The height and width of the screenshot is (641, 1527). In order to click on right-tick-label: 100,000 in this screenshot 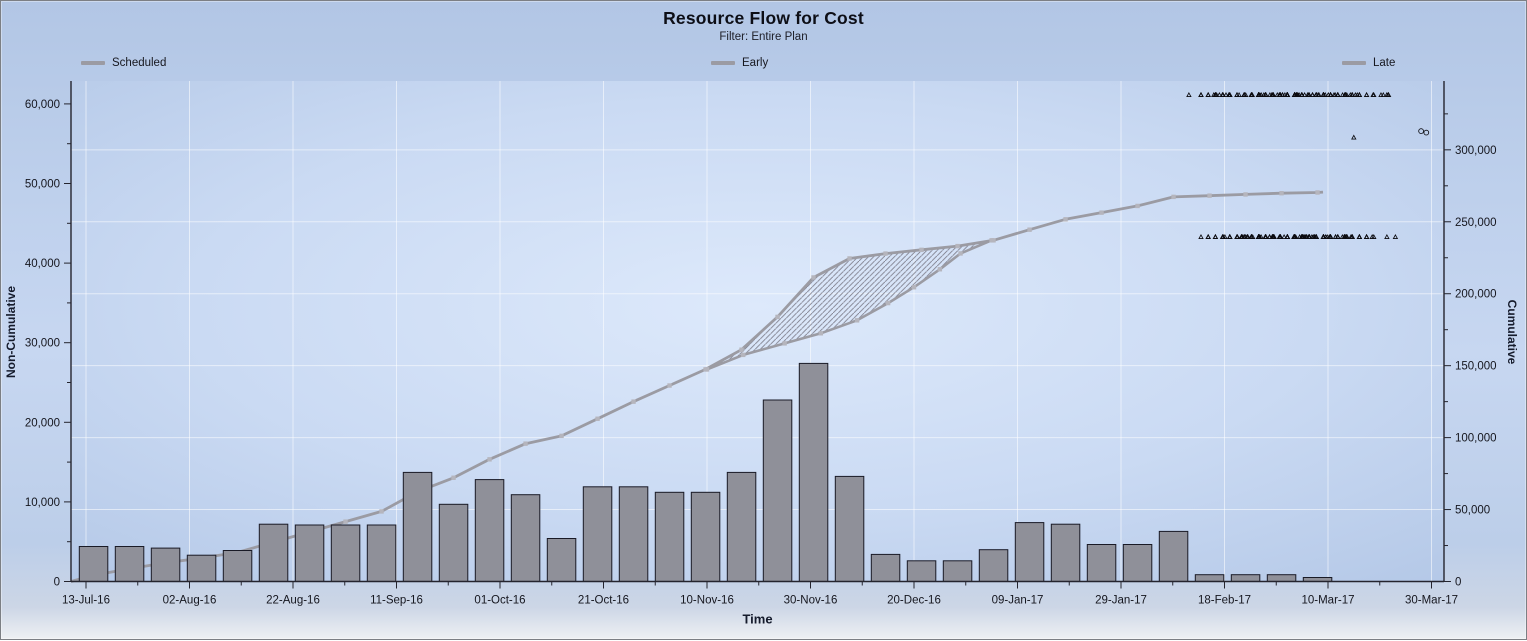, I will do `click(1476, 439)`.